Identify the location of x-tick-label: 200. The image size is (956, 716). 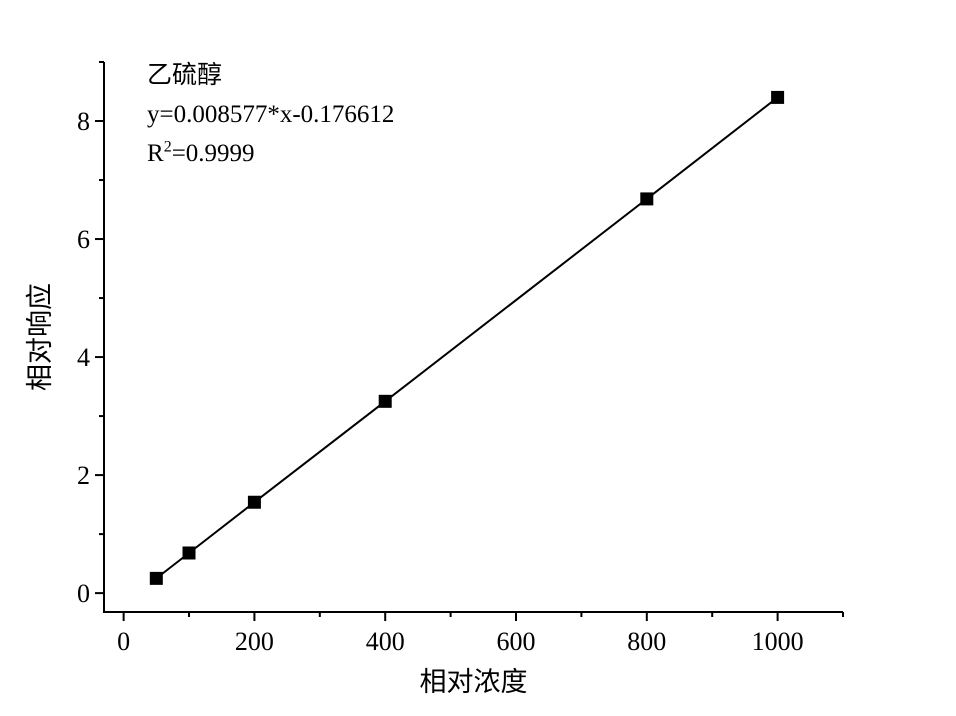
(254, 641).